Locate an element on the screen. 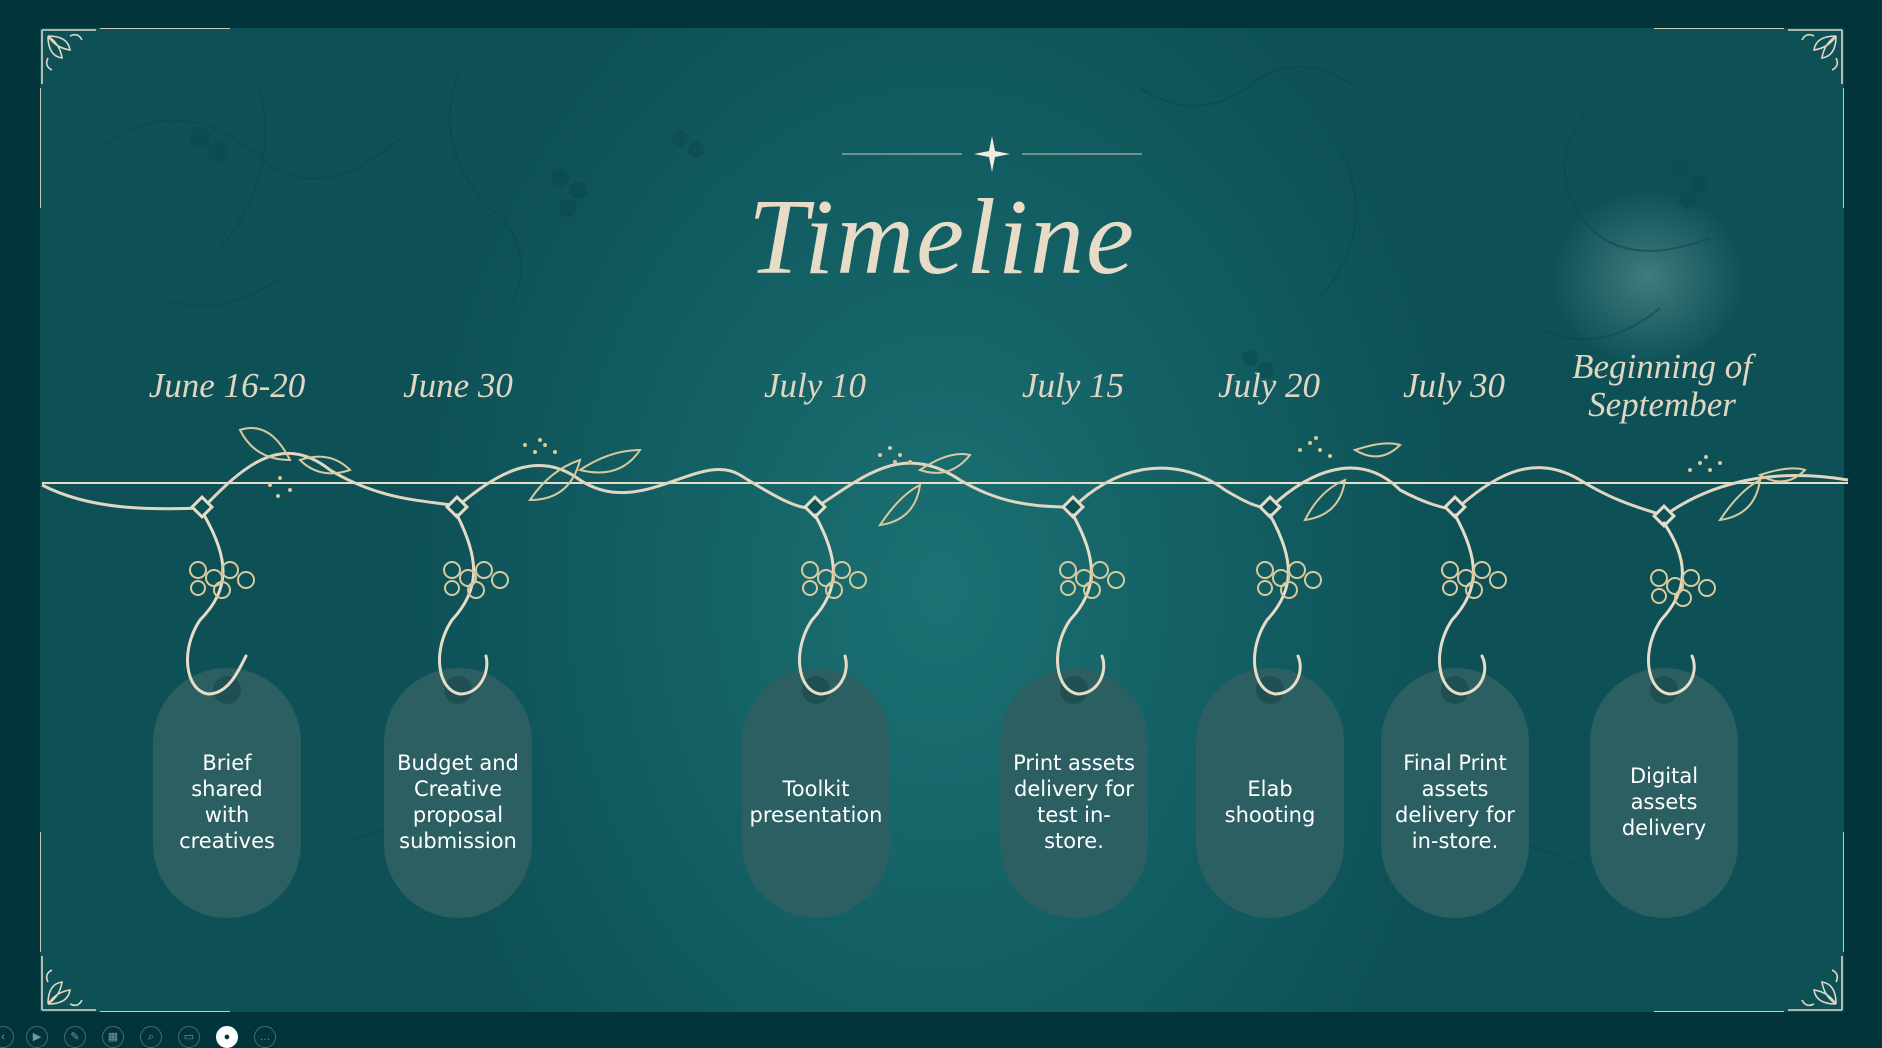 The height and width of the screenshot is (1048, 1882). milestone-tag: Brief shared with creatives is located at coordinates (227, 793).